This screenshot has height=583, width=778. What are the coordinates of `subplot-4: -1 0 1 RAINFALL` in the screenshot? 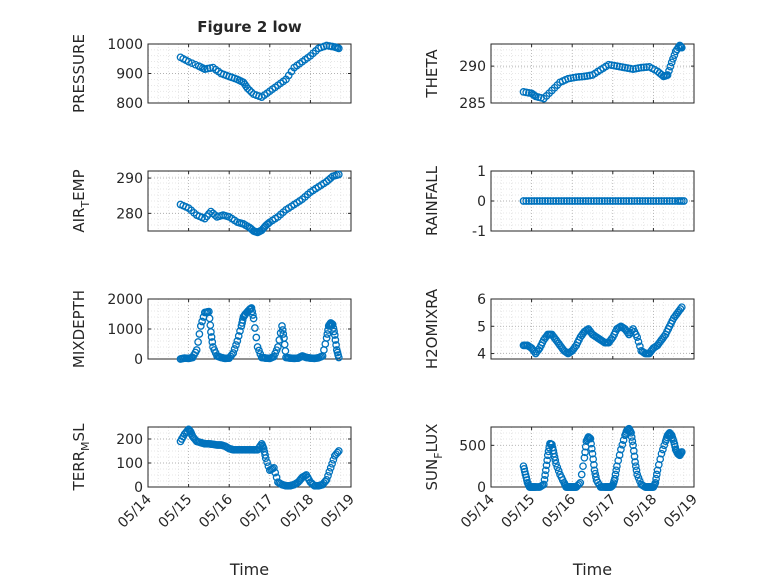 It's located at (559, 202).